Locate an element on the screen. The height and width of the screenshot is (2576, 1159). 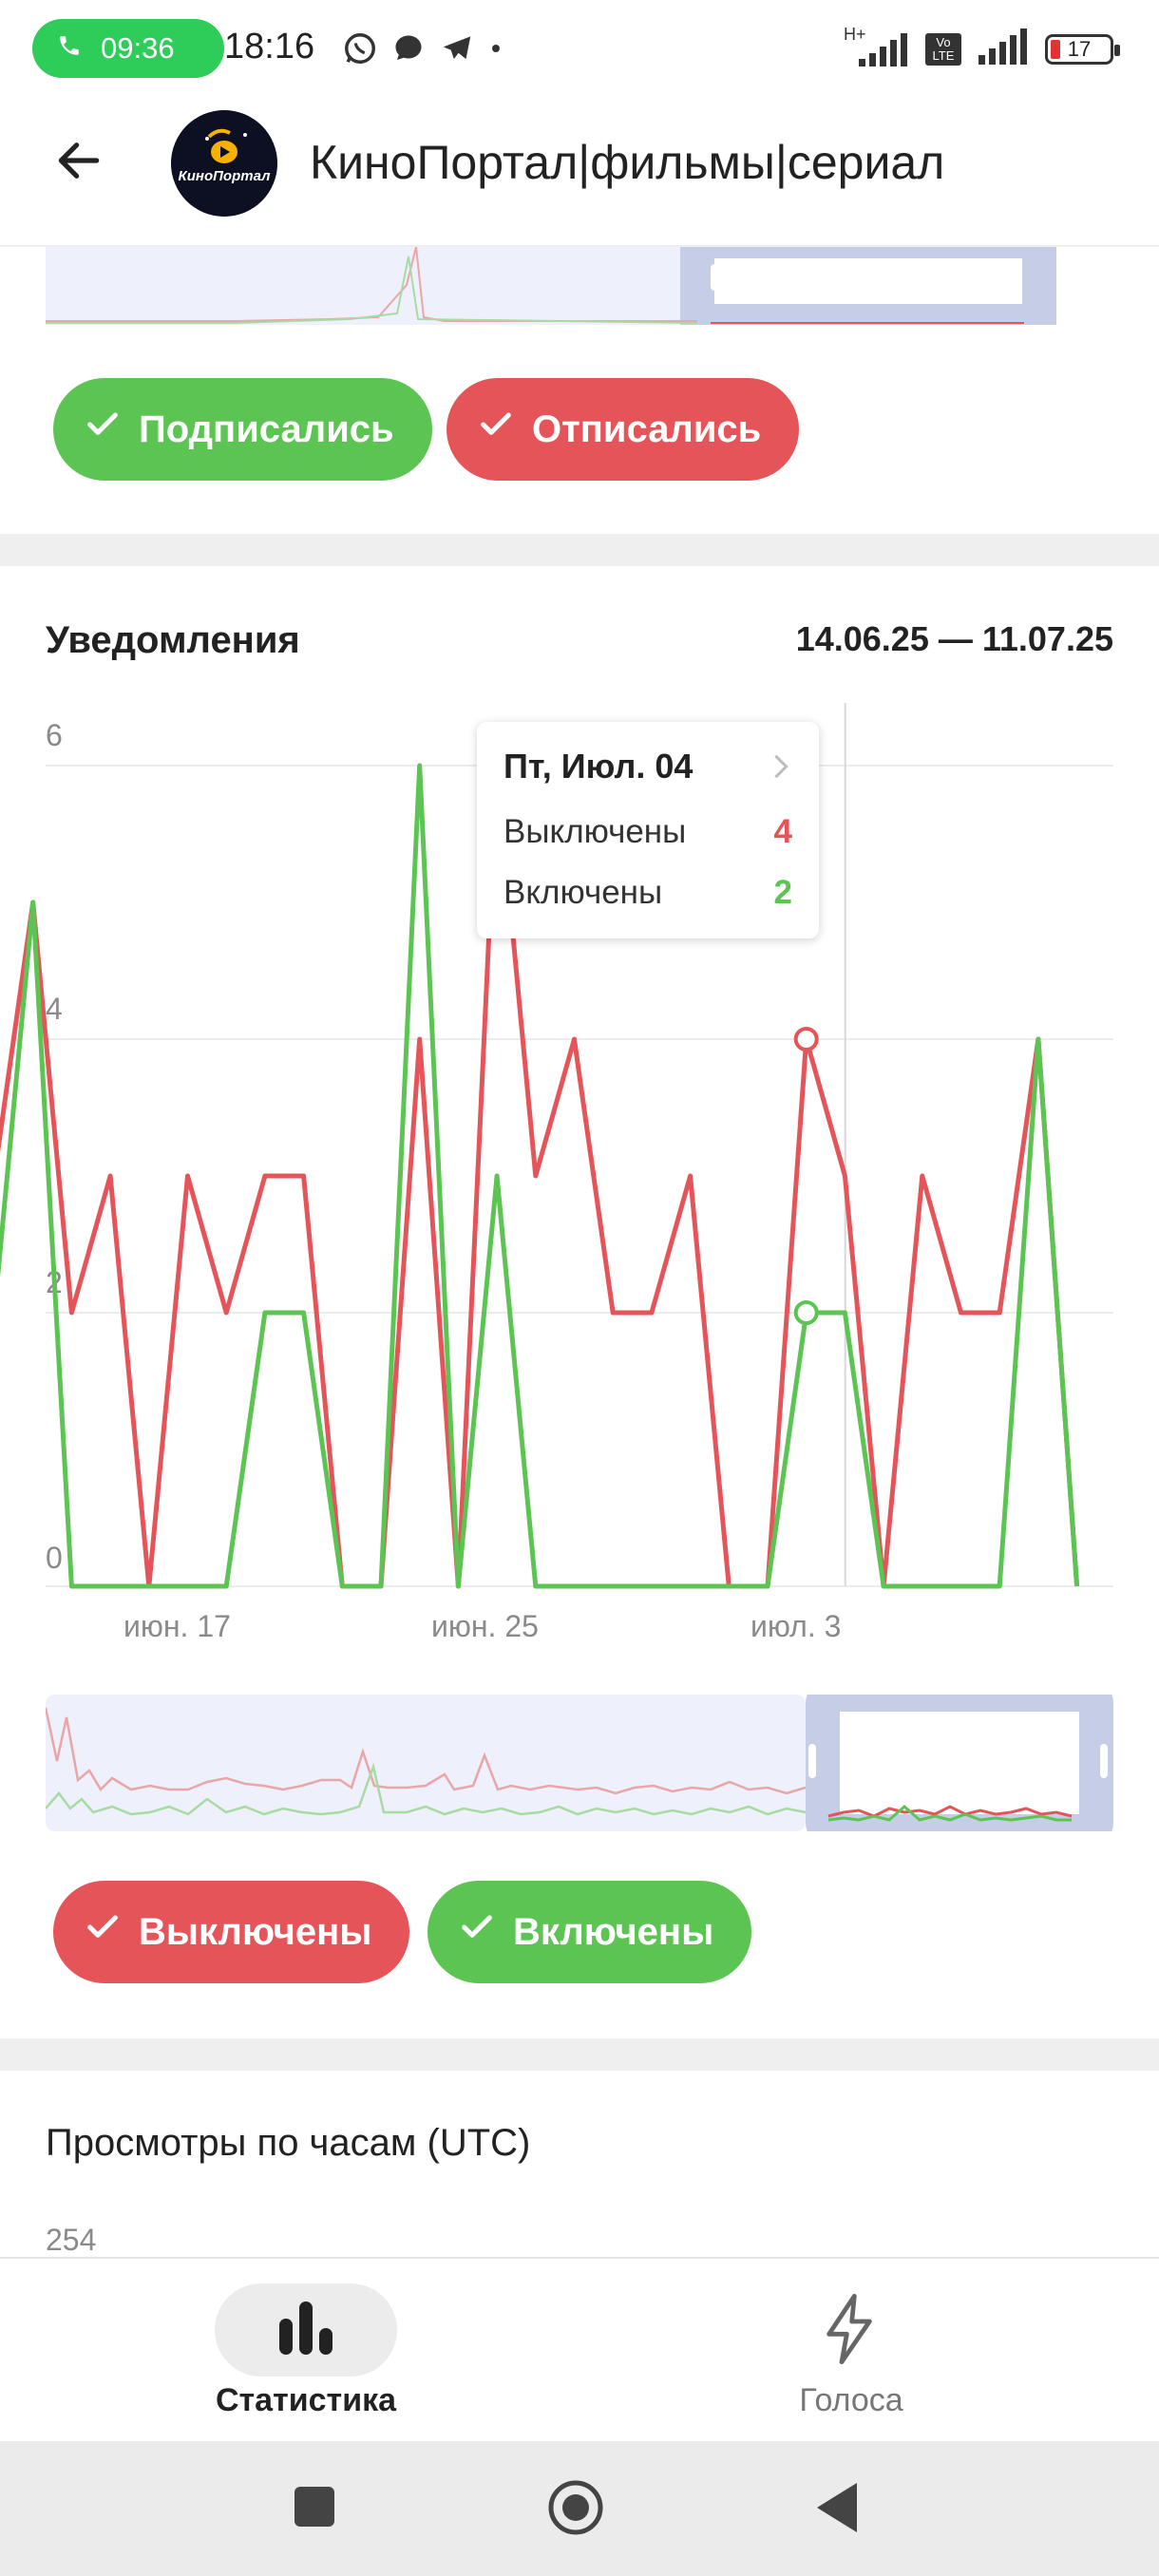
back-button is located at coordinates (79, 162).